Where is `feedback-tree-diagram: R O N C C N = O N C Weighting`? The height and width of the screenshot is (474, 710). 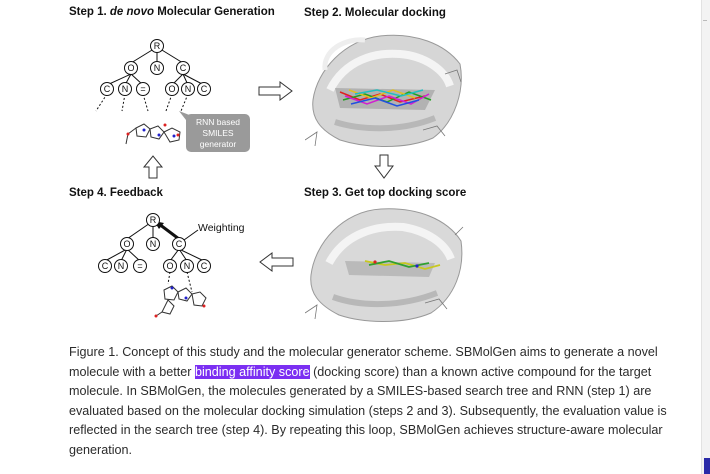
feedback-tree-diagram: R O N C C N = O N C Weighting is located at coordinates (171, 265).